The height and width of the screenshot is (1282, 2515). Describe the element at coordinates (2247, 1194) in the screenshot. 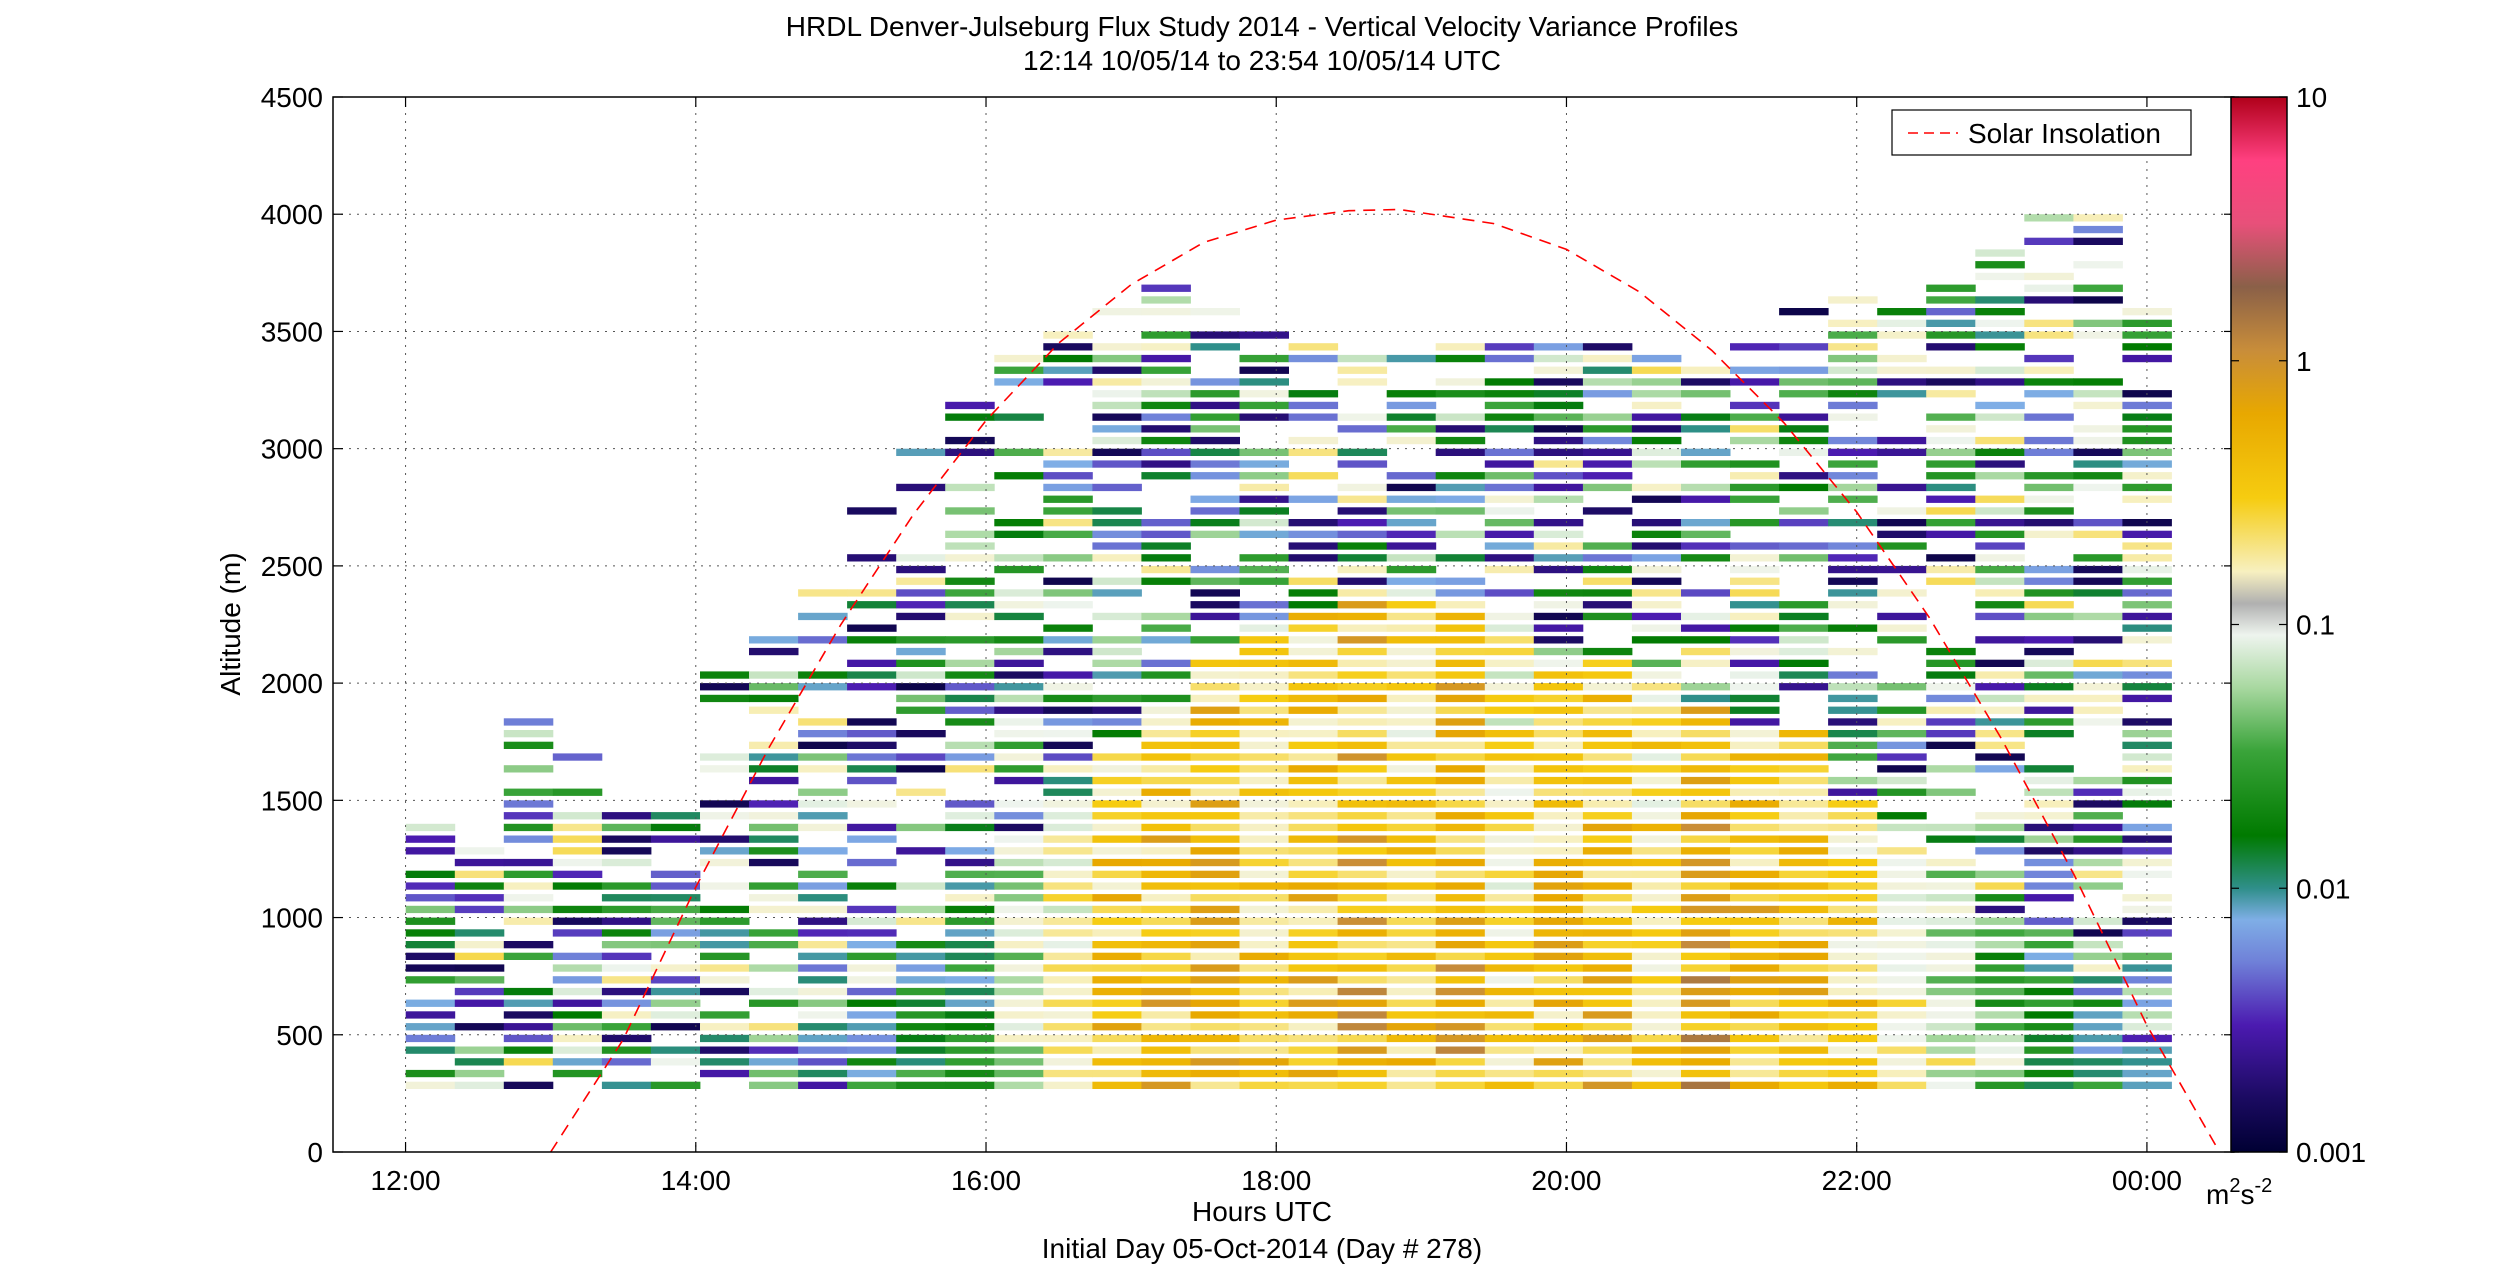

I see `colorbar-unit-mid: s` at that location.